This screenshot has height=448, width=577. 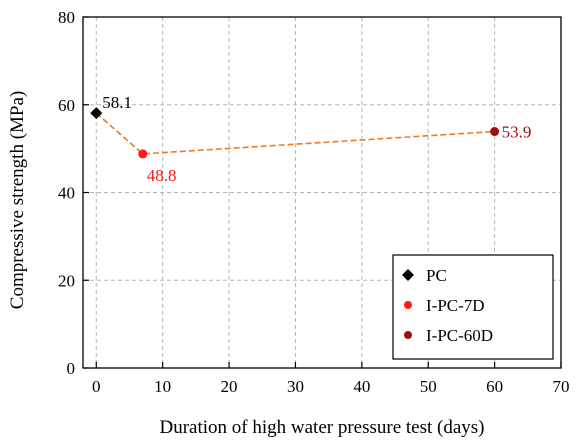 I want to click on legend-label-i-pc-60d: I-PC-60D, so click(x=459, y=335).